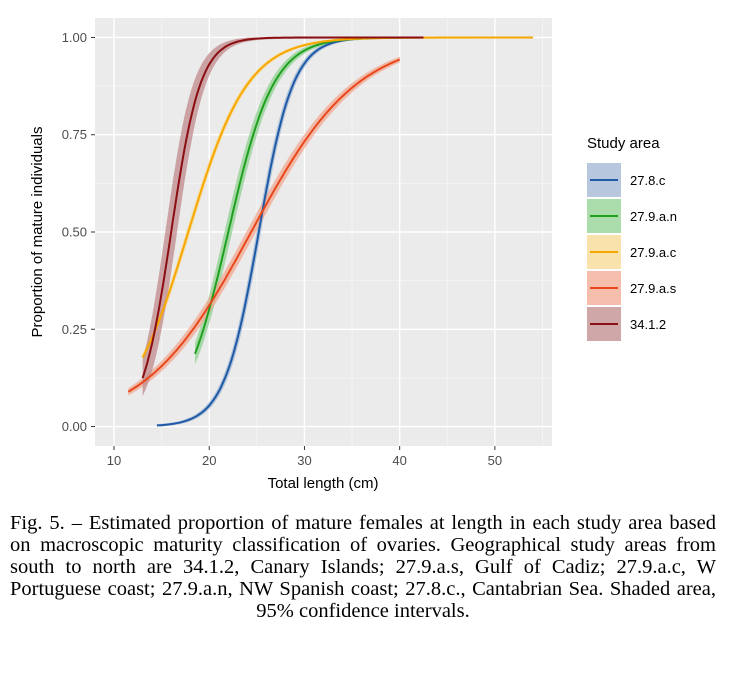 Image resolution: width=731 pixels, height=685 pixels. What do you see at coordinates (37, 232) in the screenshot?
I see `y-axis-title: Proportion of mature individuals` at bounding box center [37, 232].